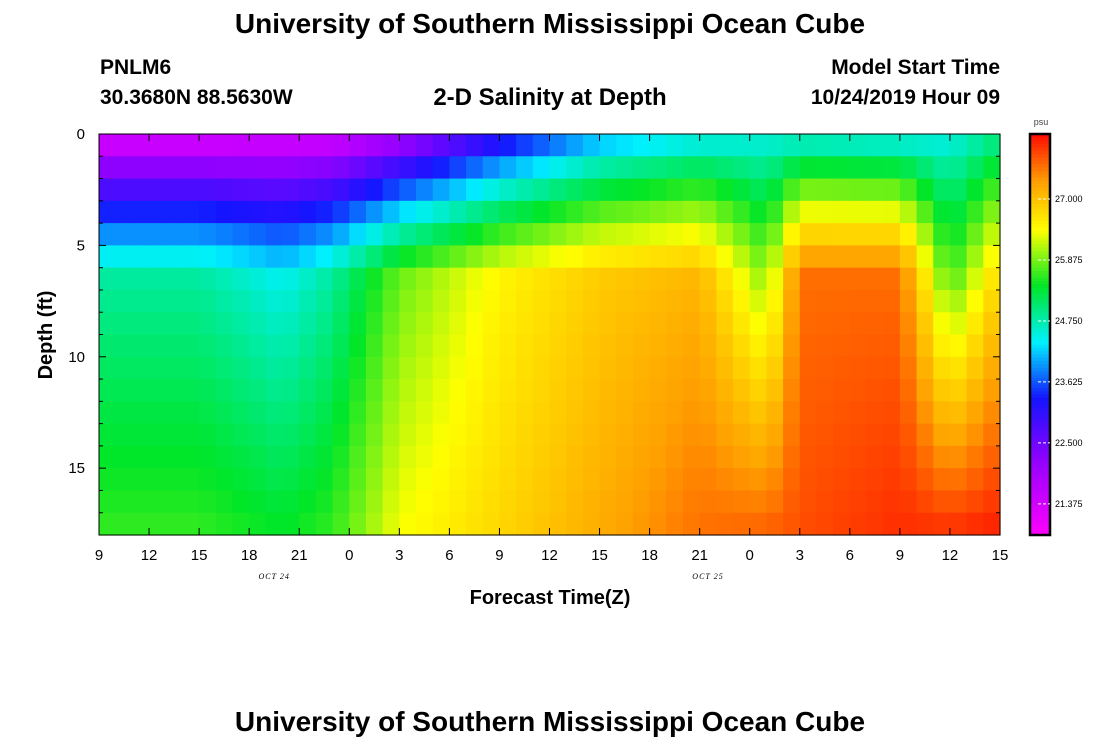 The image size is (1100, 750). I want to click on x-tick-label: 12, so click(950, 555).